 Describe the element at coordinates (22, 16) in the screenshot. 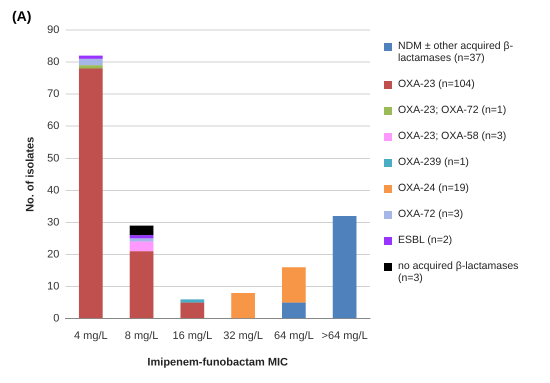

I see `text: (A)` at that location.